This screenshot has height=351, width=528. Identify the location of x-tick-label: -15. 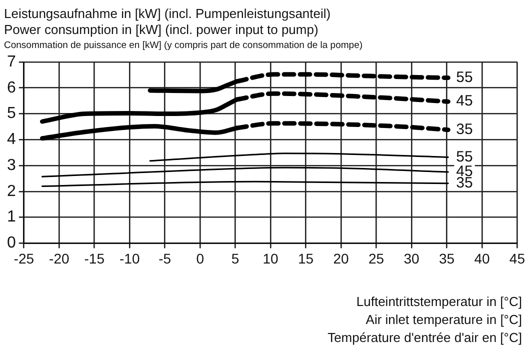
(94, 258).